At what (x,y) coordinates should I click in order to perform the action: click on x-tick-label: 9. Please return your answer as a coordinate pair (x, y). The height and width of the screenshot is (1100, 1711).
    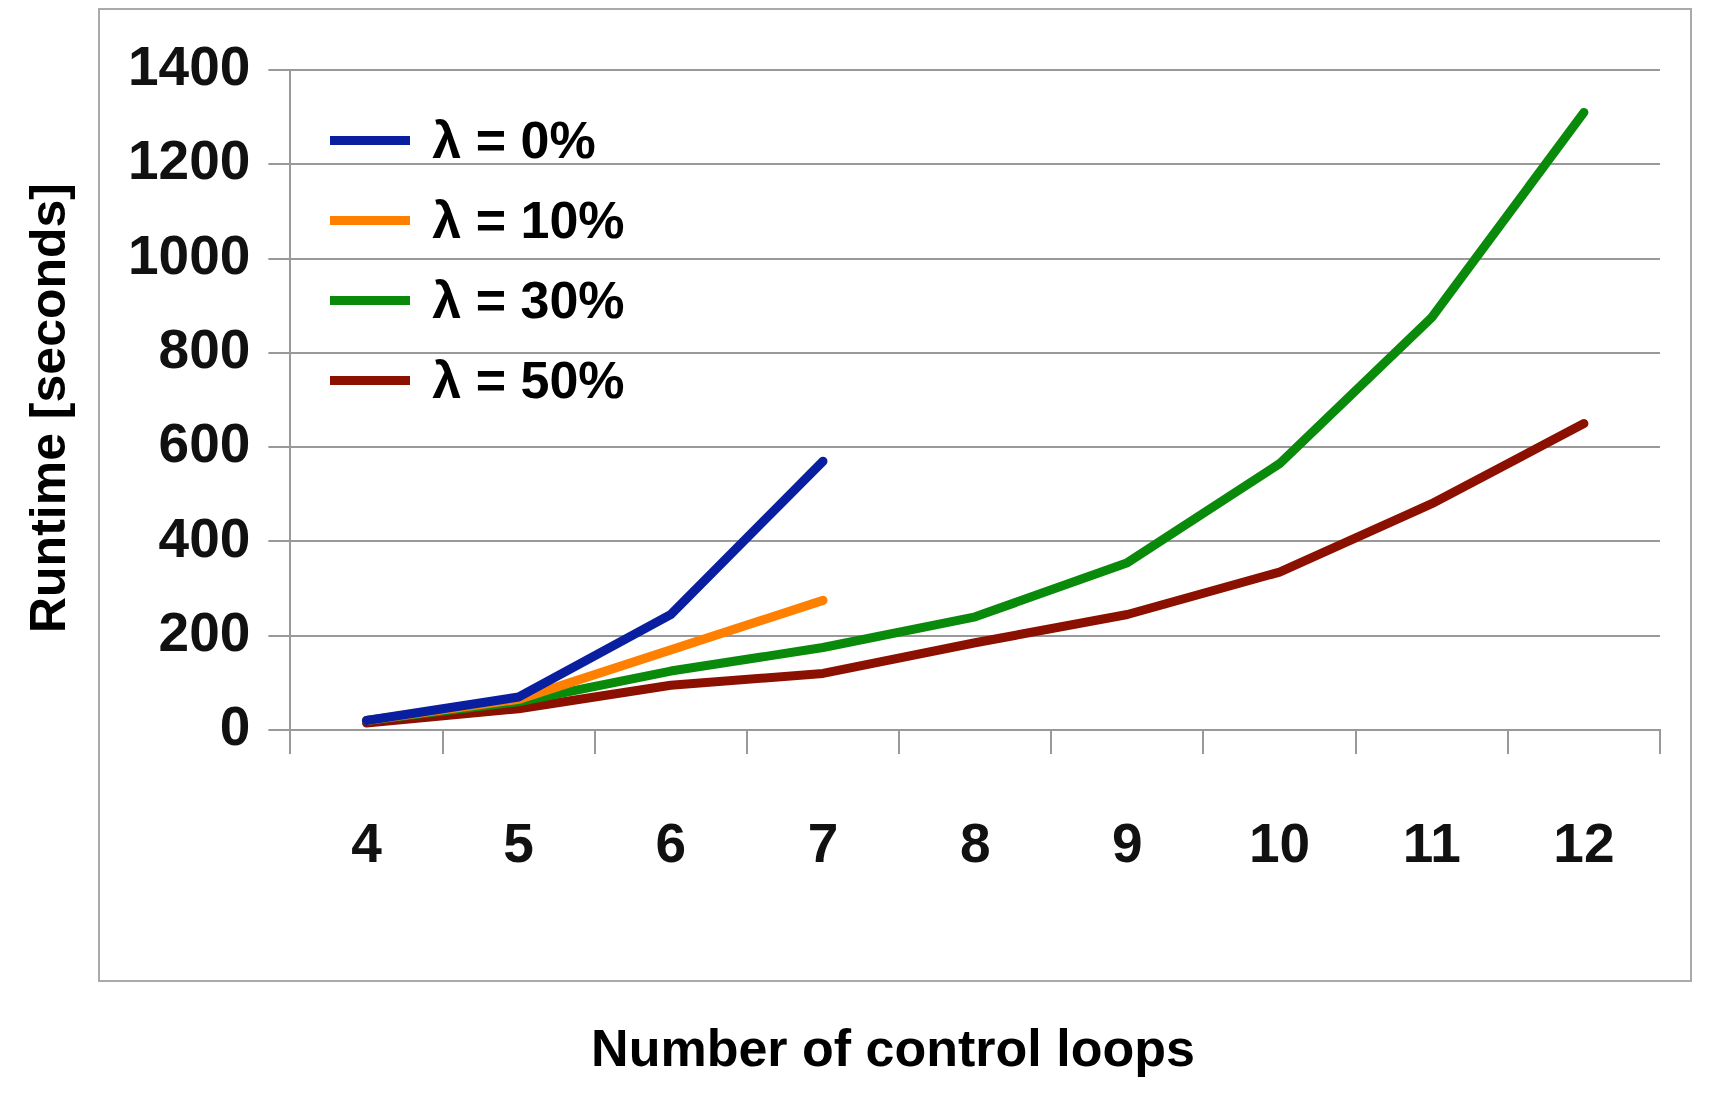
    Looking at the image, I should click on (1127, 843).